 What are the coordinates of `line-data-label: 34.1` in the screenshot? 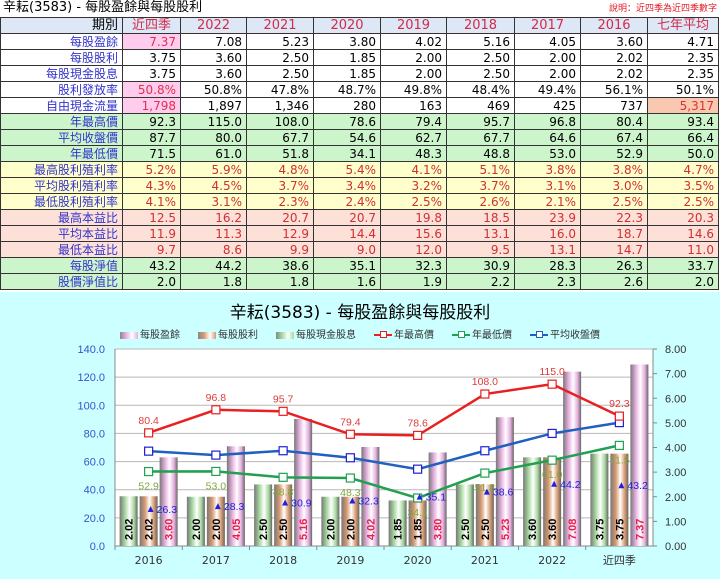 It's located at (417, 513).